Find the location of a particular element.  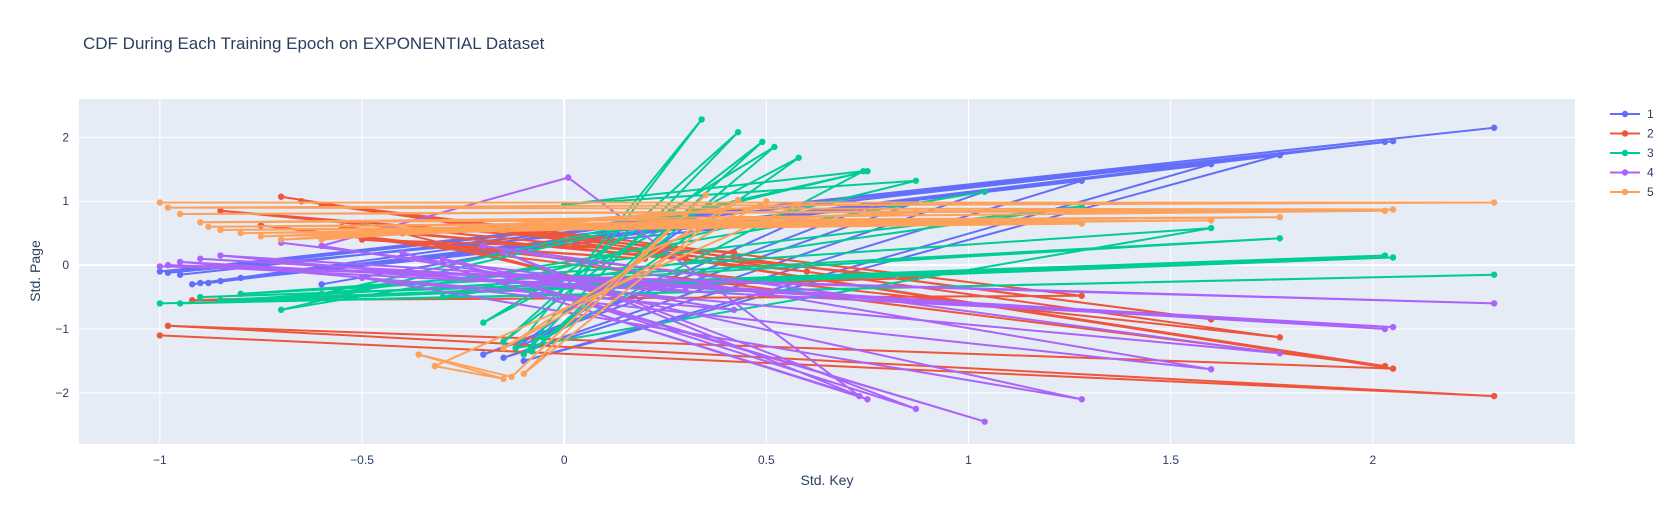

legend-item-4: 4 is located at coordinates (1632, 173).